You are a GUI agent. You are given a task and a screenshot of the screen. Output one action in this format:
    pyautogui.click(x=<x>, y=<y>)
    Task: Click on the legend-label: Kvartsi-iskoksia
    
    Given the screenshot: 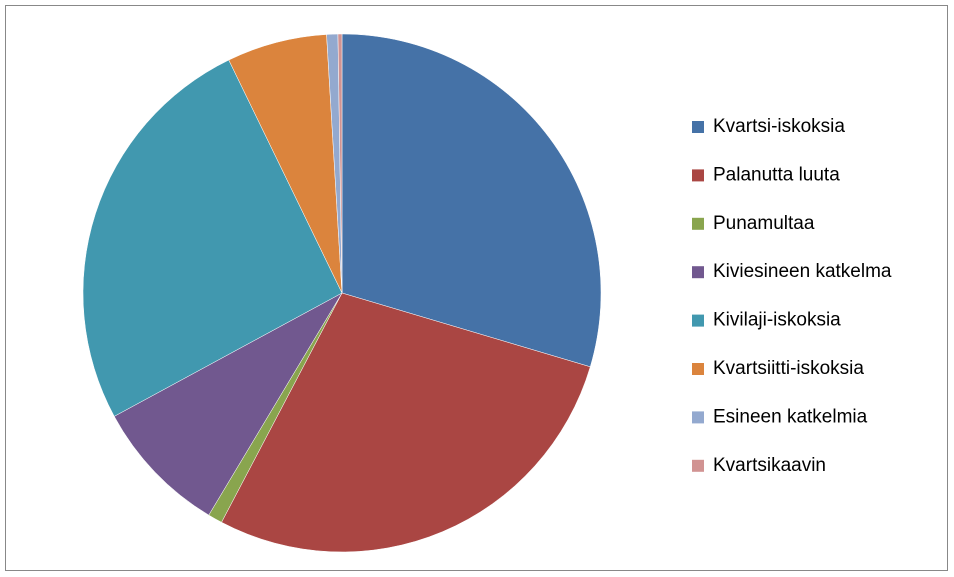 What is the action you would take?
    pyautogui.click(x=779, y=126)
    